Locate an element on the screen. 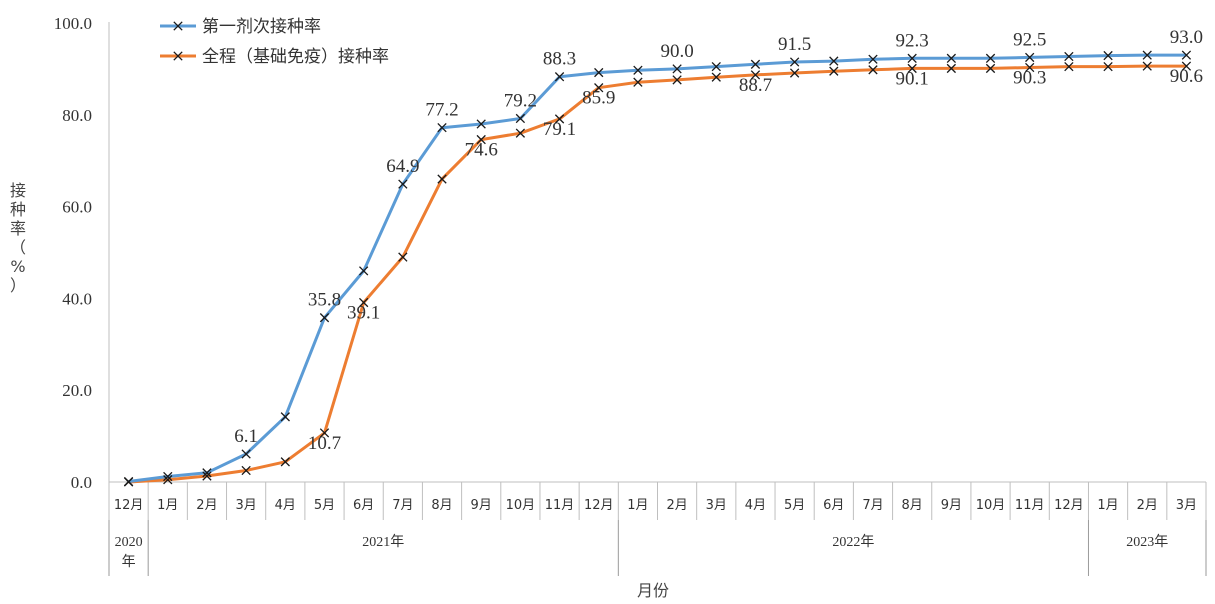  x-tick-label: 6月 is located at coordinates (363, 505).